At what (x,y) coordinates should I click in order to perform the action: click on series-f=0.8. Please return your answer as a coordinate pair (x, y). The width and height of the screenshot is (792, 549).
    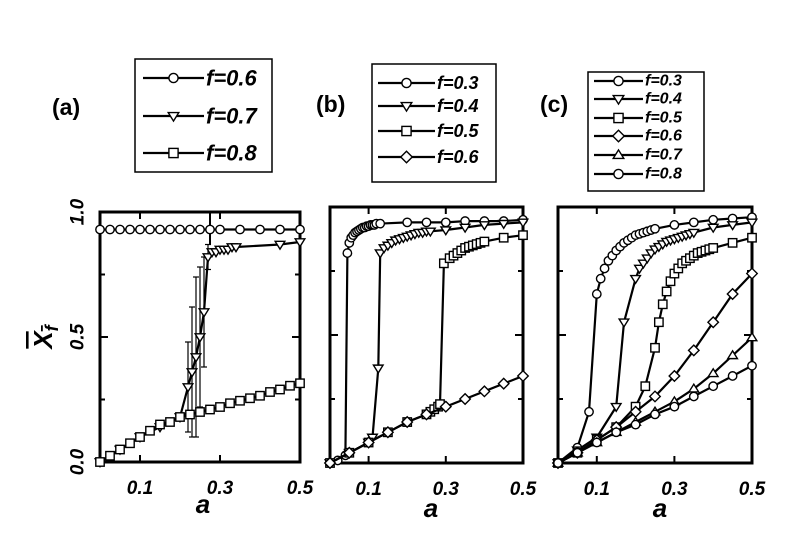
    Looking at the image, I should click on (200, 422).